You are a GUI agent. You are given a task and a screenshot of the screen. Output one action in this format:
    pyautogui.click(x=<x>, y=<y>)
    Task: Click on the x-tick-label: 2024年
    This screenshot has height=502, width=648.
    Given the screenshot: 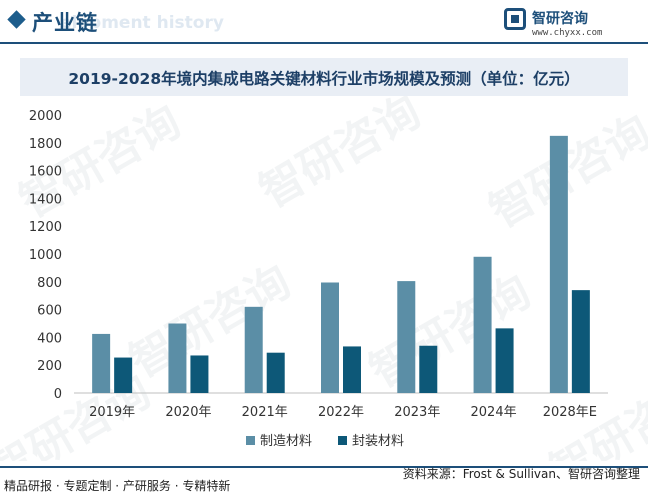 What is the action you would take?
    pyautogui.click(x=494, y=412)
    